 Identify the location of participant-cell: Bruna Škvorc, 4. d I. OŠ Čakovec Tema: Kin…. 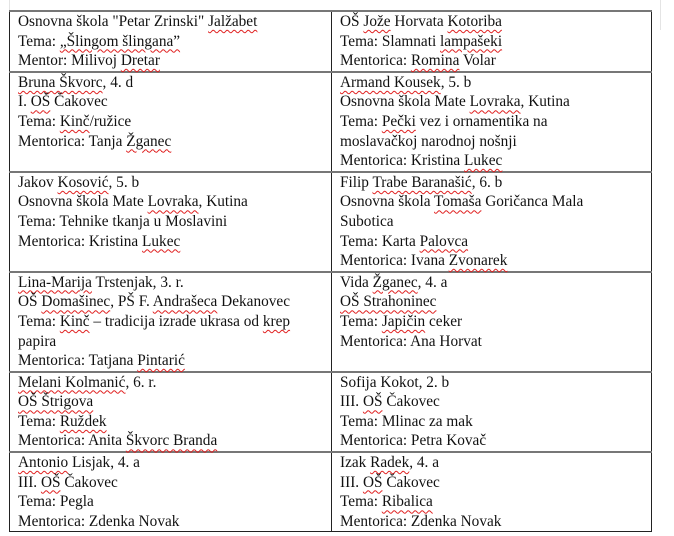
(170, 122).